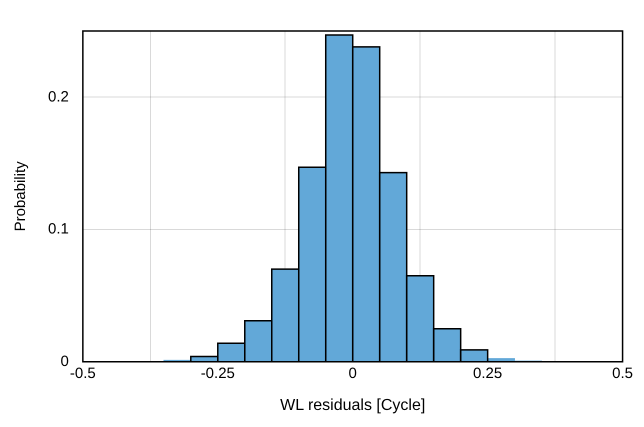 The height and width of the screenshot is (427, 644). What do you see at coordinates (487, 373) in the screenshot?
I see `x-tick-label: 0.25` at bounding box center [487, 373].